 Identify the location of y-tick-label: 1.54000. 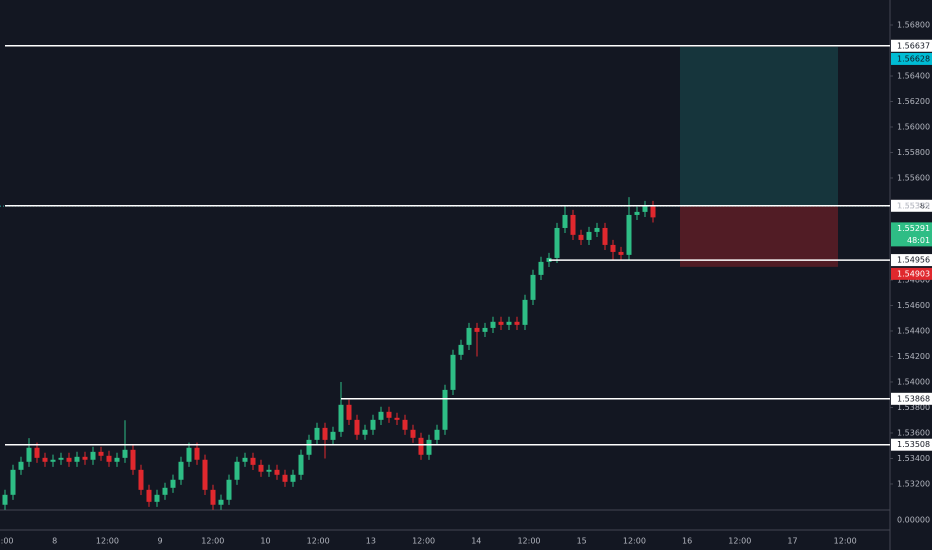
(913, 381).